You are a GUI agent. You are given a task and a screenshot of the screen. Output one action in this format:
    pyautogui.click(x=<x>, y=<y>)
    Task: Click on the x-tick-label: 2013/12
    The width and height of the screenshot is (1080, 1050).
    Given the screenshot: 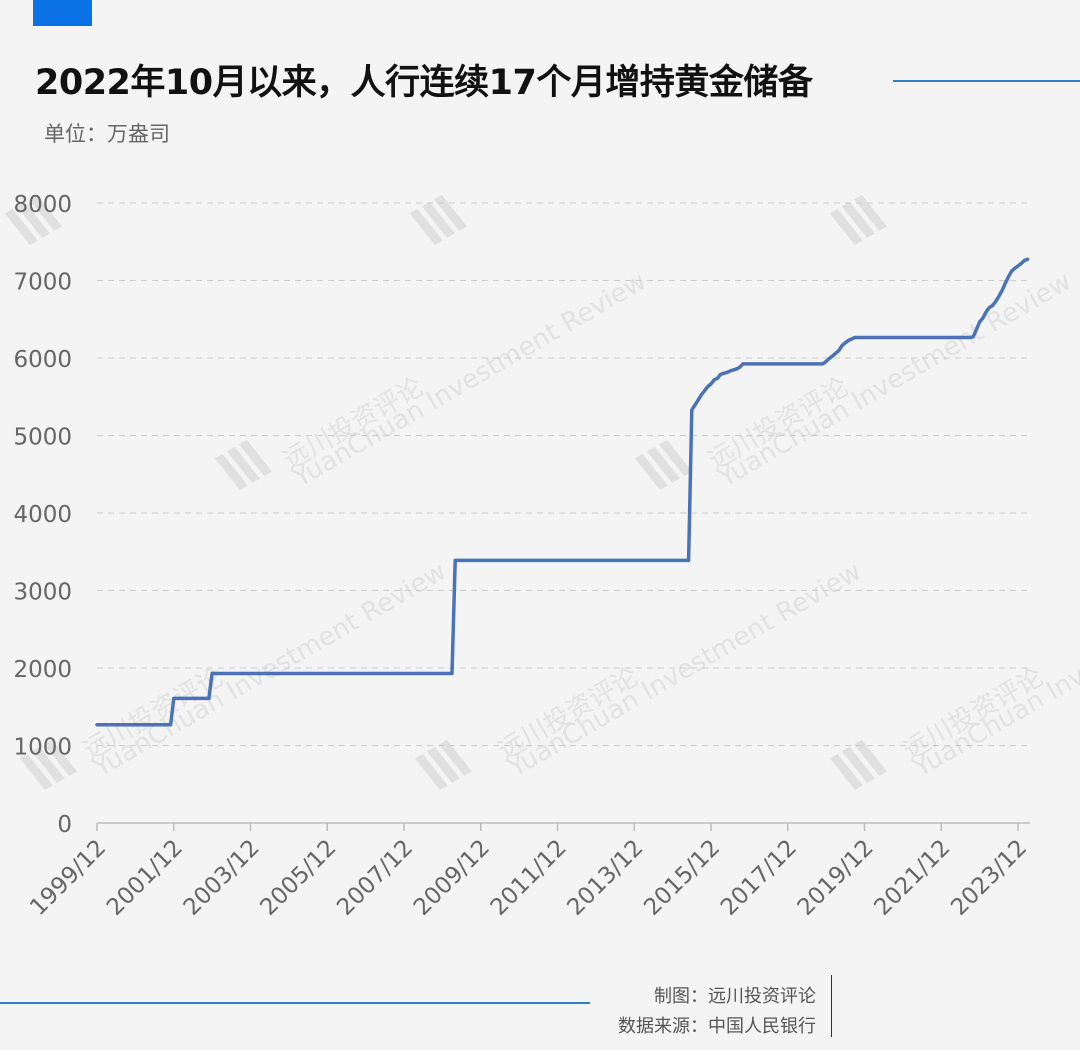 What is the action you would take?
    pyautogui.click(x=606, y=878)
    